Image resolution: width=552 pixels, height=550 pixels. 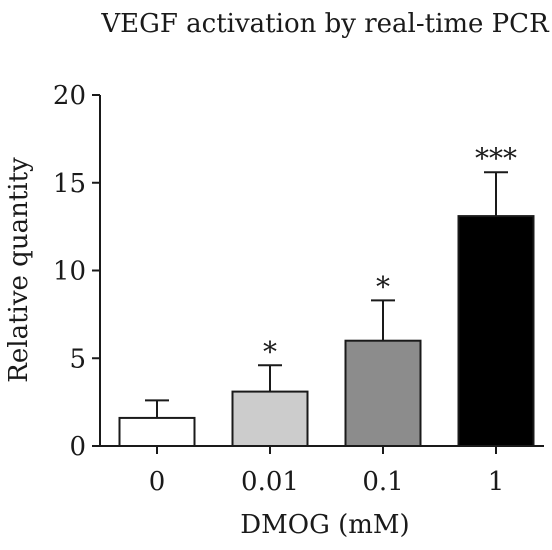 I want to click on x-tick-label: 0.01, so click(x=270, y=482).